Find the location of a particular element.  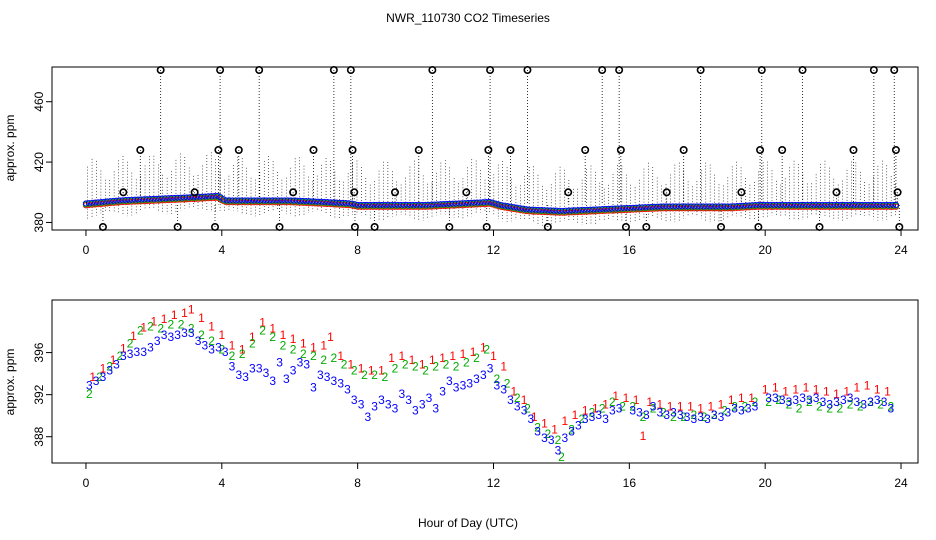

bottom-x-tick-label: 20 is located at coordinates (765, 483).